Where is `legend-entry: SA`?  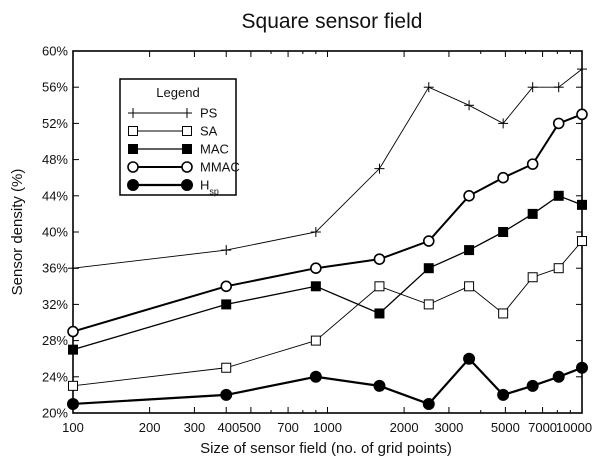
legend-entry: SA is located at coordinates (209, 131).